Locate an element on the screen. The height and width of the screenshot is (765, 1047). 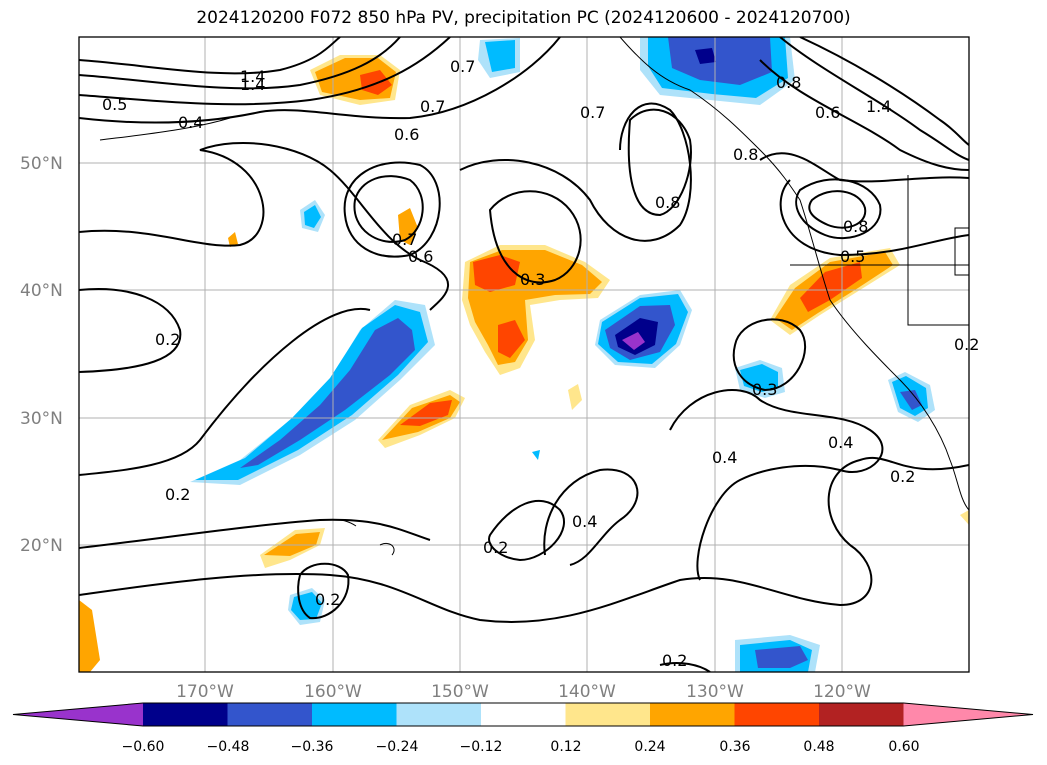
colorbar-extend-right is located at coordinates (968, 714).